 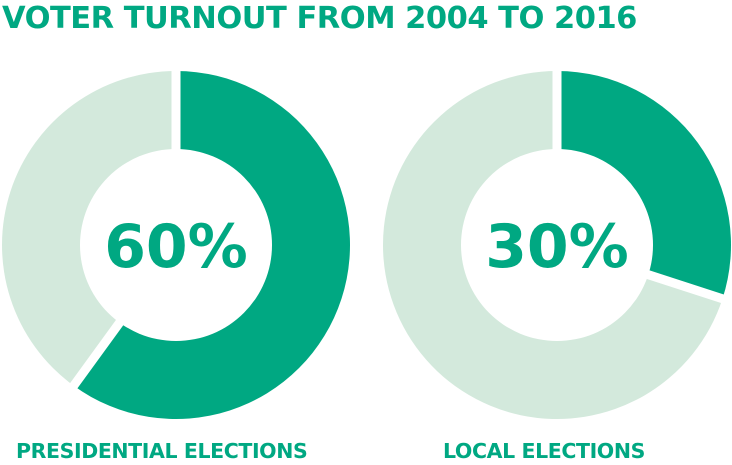 I want to click on caption-presidential-elections: PRESIDENTIAL ELECTIONS, so click(x=162, y=451).